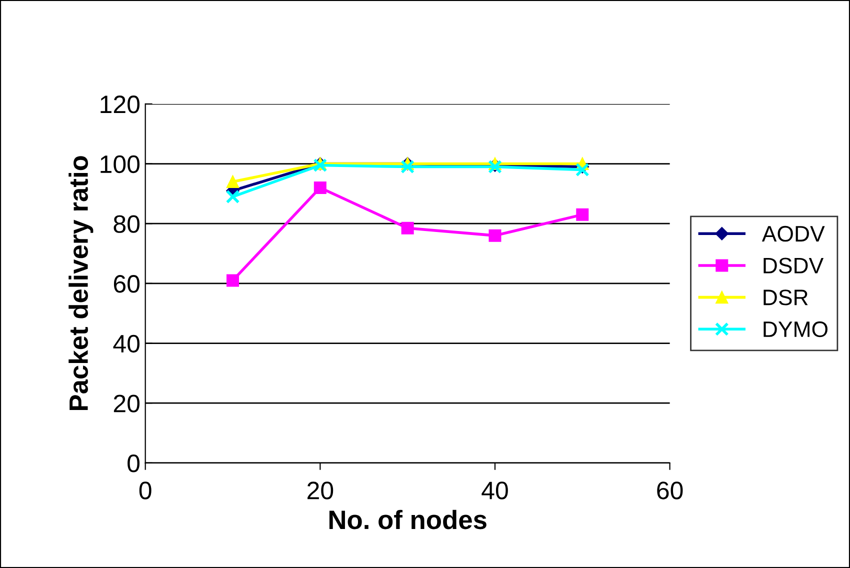 Image resolution: width=850 pixels, height=568 pixels. What do you see at coordinates (134, 463) in the screenshot?
I see `y-tick-label: 0` at bounding box center [134, 463].